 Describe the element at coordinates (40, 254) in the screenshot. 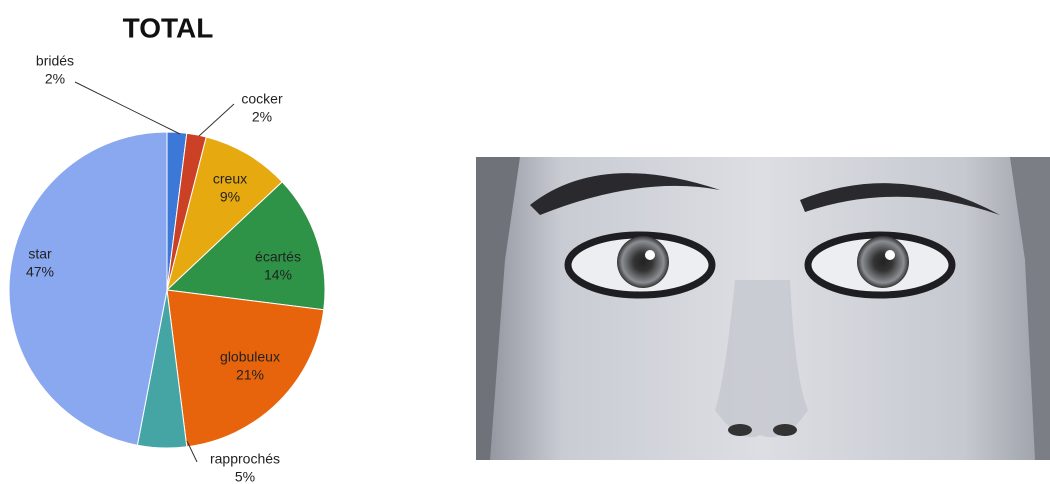

I see `slice-label: star` at that location.